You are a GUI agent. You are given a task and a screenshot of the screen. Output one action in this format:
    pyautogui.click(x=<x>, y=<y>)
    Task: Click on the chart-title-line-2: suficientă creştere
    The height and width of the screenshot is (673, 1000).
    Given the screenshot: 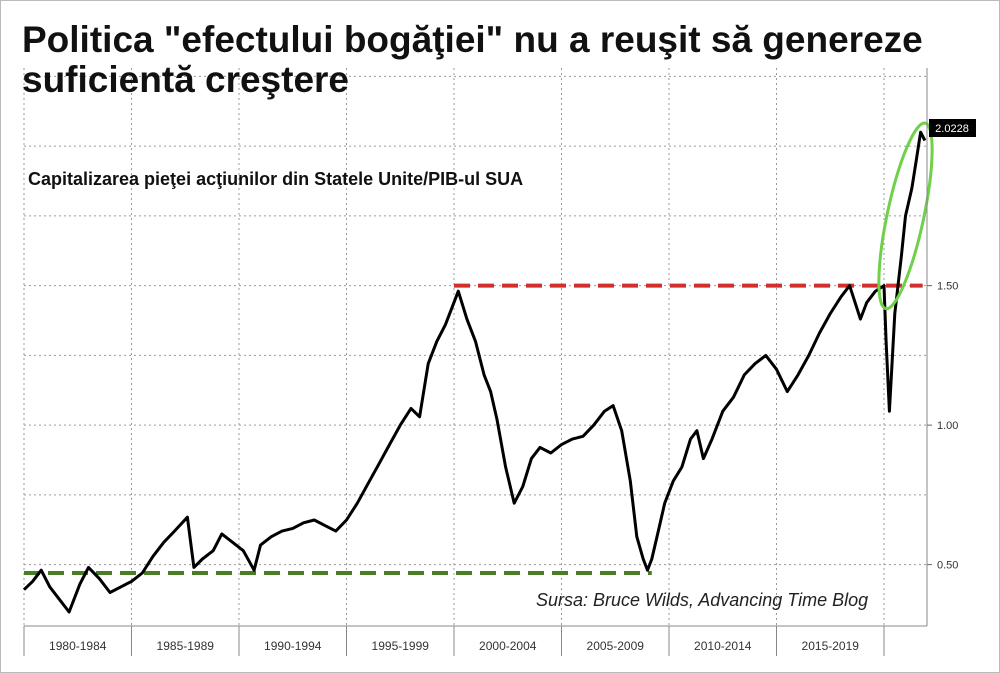 What is the action you would take?
    pyautogui.click(x=186, y=79)
    